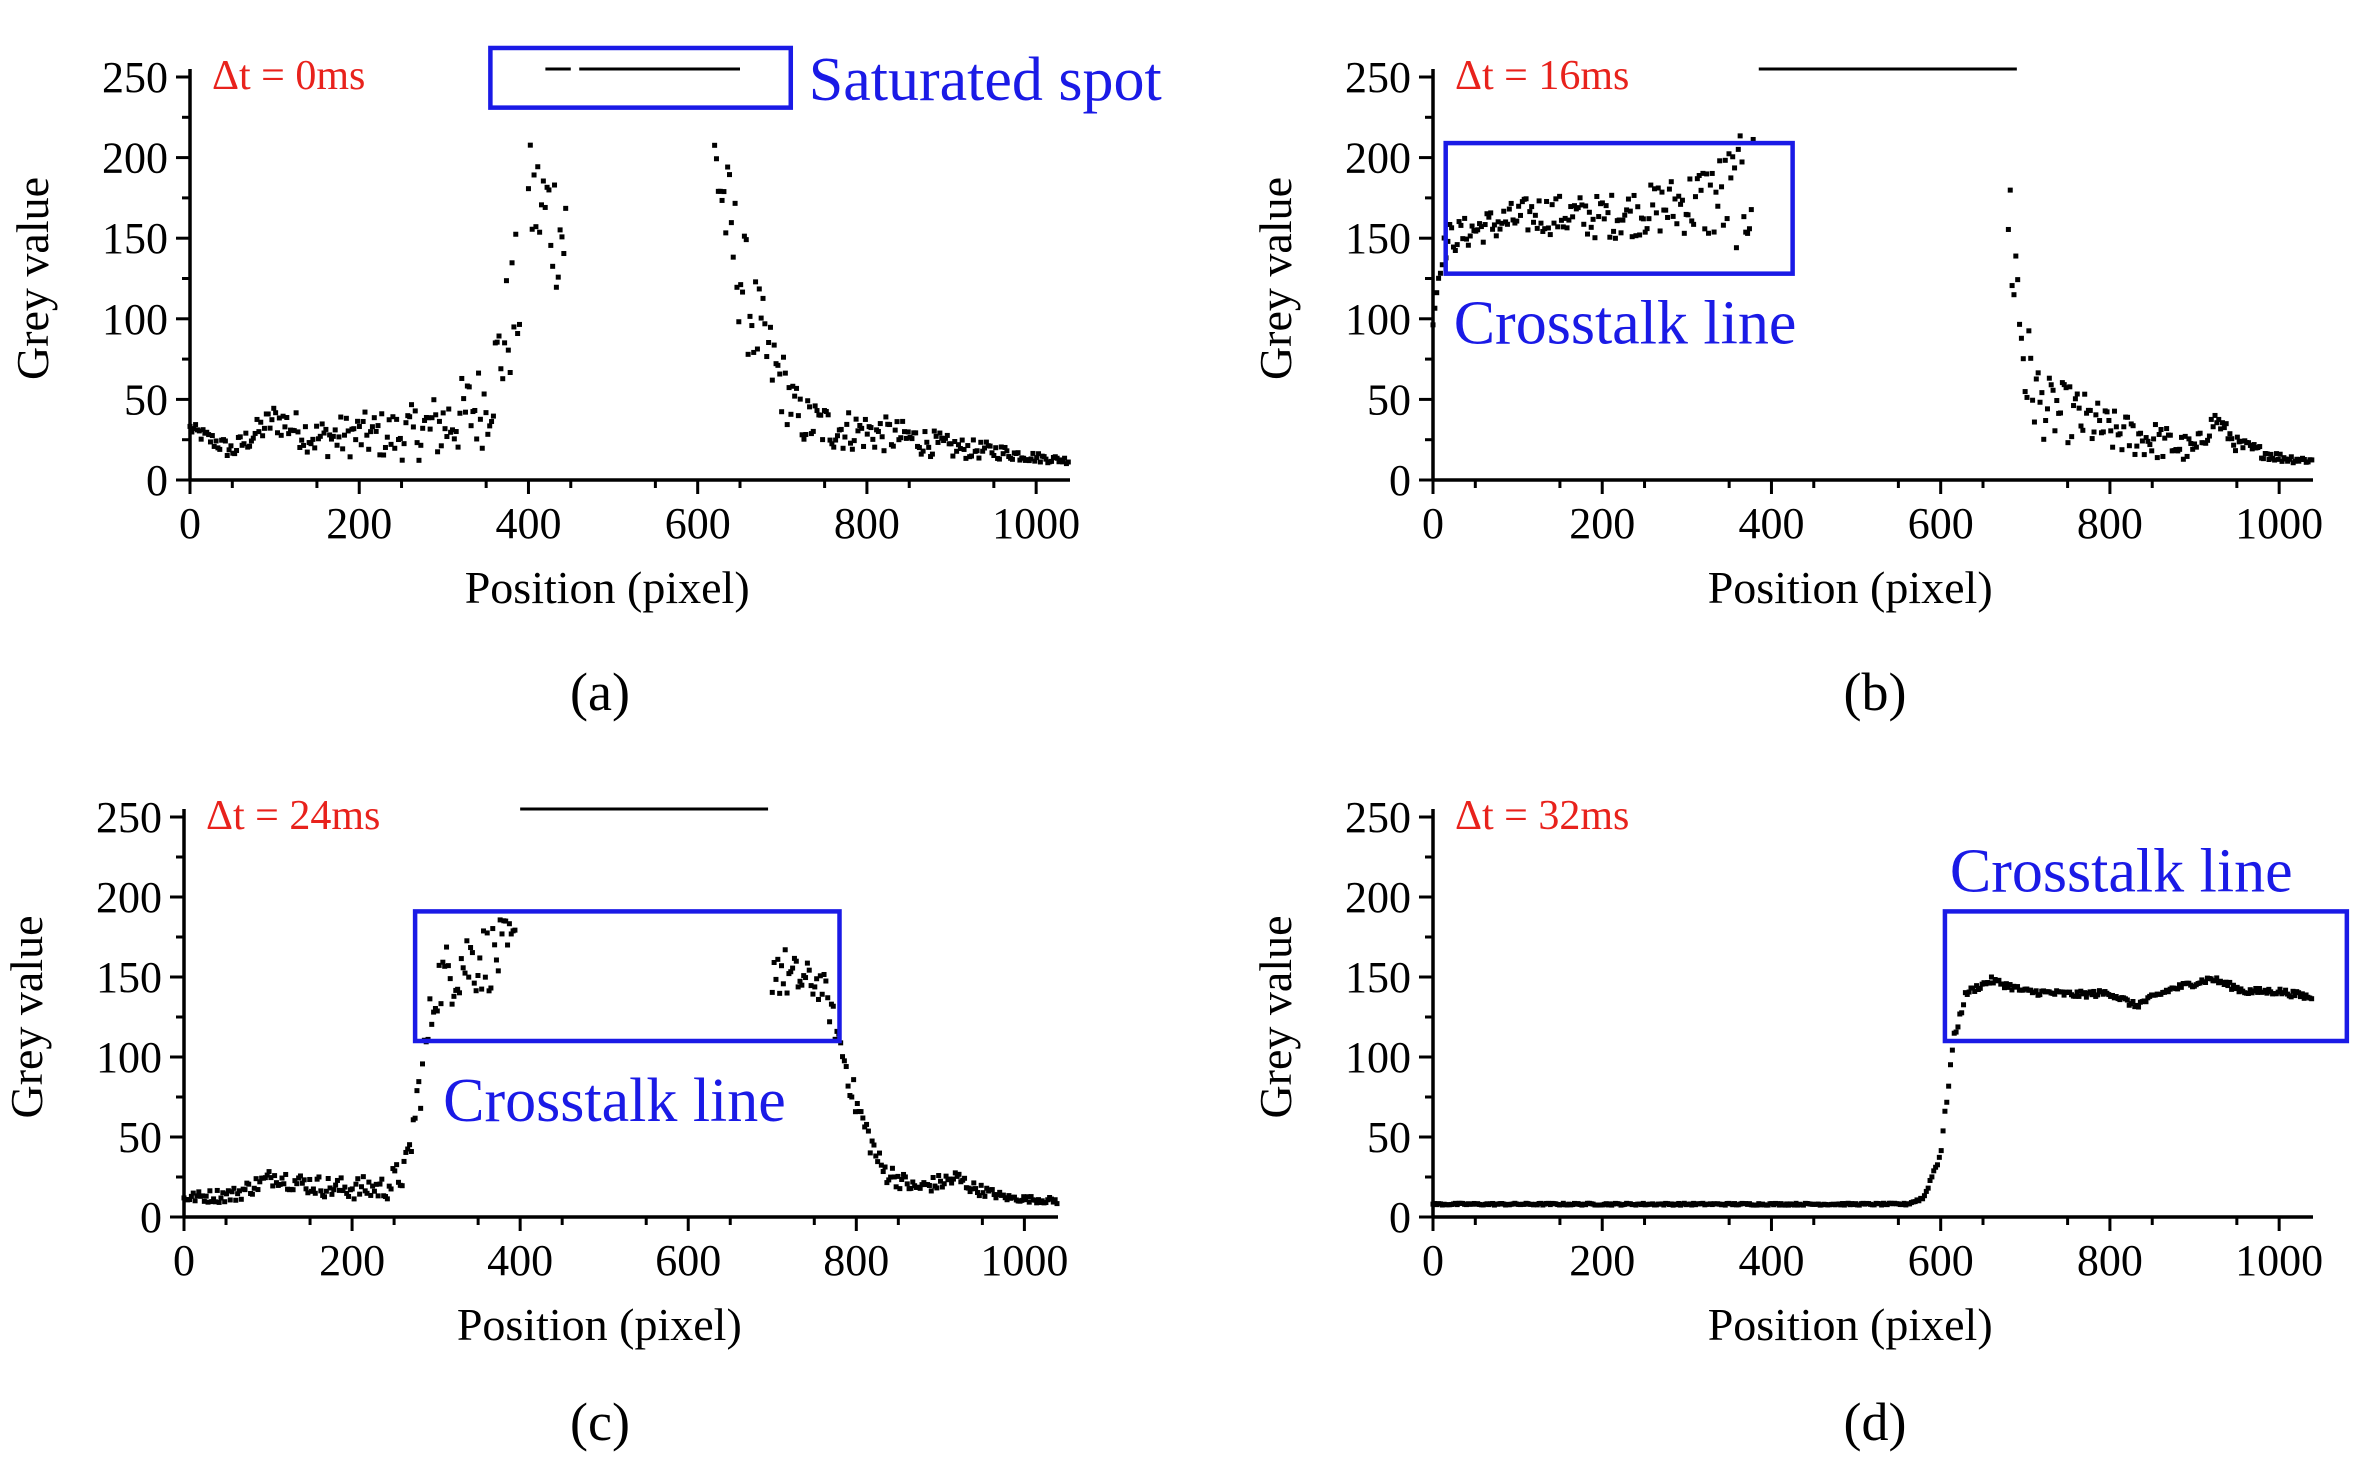 The image size is (2370, 1481). What do you see at coordinates (184, 1260) in the screenshot?
I see `x-tick-label: 0` at bounding box center [184, 1260].